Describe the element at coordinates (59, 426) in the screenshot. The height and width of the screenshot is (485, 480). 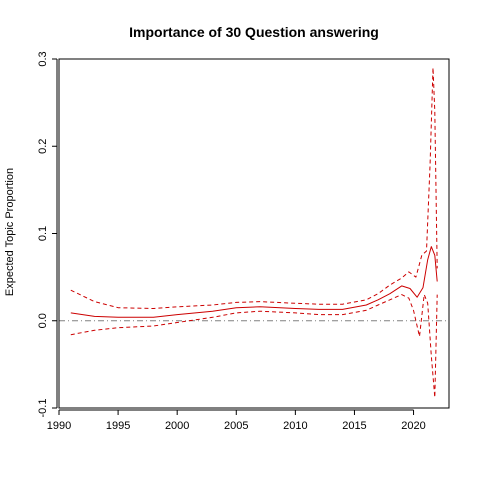
I see `x-tick-label: 1990` at that location.